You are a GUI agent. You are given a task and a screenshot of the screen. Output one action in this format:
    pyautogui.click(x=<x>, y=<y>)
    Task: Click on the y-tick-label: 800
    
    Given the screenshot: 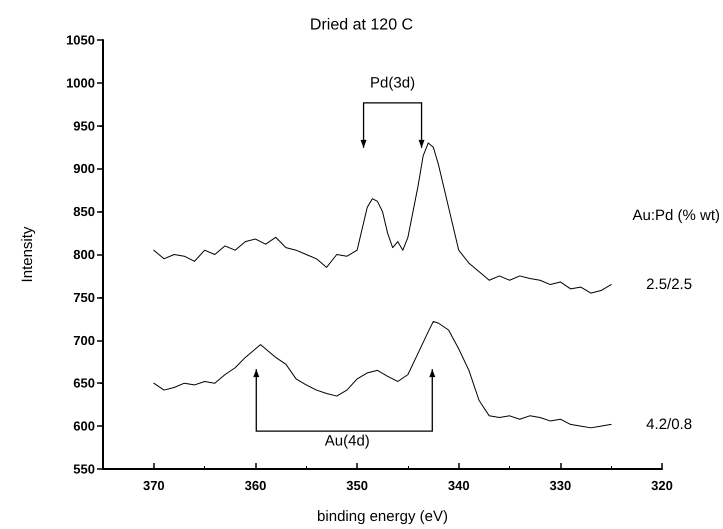 What is the action you would take?
    pyautogui.click(x=84, y=254)
    